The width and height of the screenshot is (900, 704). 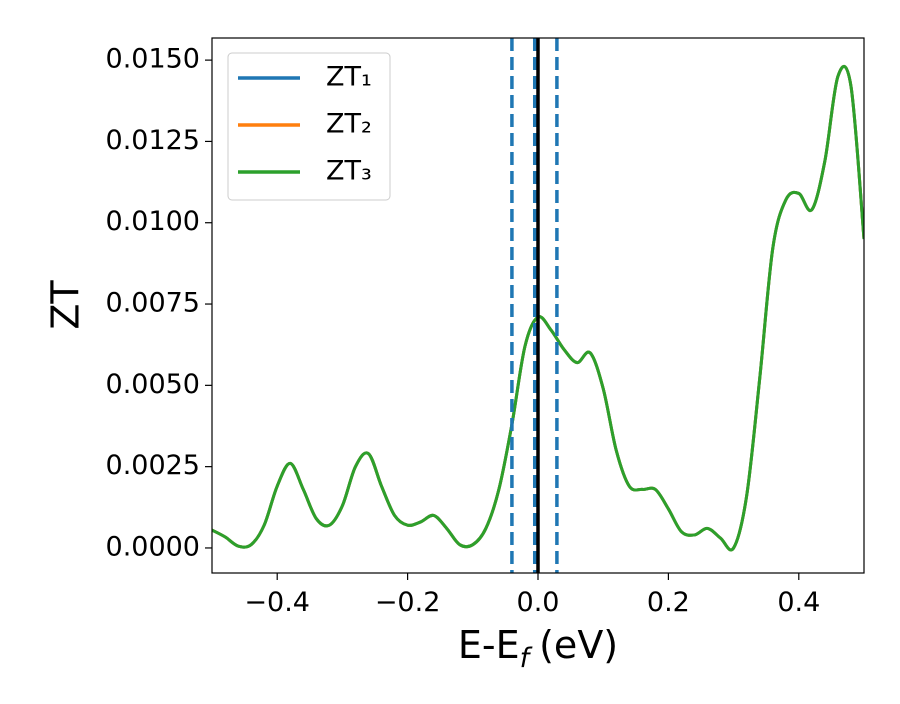 I want to click on y-tick-label: 0.0125, so click(x=153, y=140).